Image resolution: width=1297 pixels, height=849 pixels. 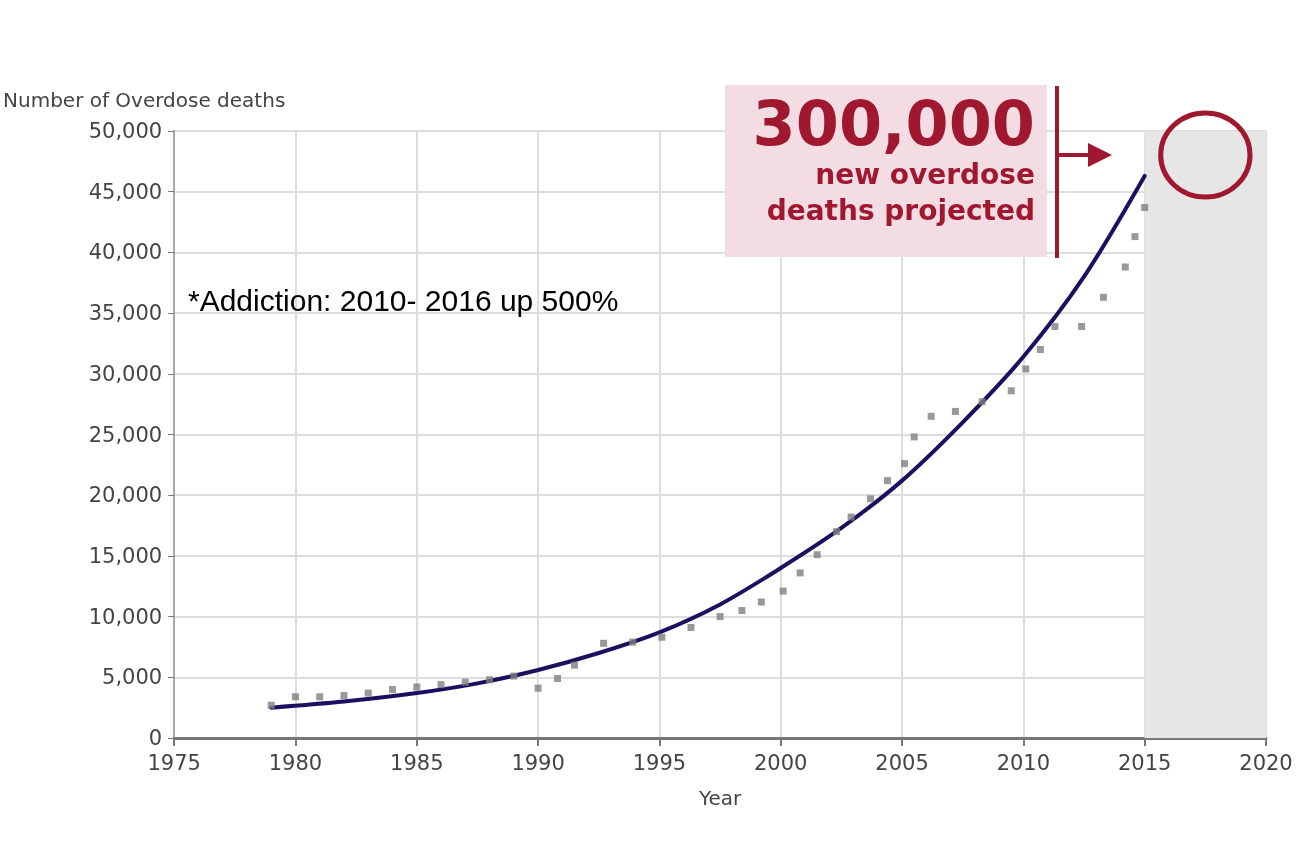 I want to click on x-tick-label: 2005, so click(x=902, y=762).